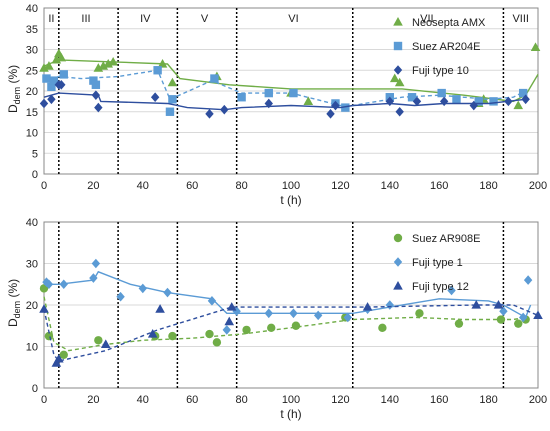  Describe the element at coordinates (440, 287) in the screenshot. I see `legend-label: Fuji type 12` at that location.